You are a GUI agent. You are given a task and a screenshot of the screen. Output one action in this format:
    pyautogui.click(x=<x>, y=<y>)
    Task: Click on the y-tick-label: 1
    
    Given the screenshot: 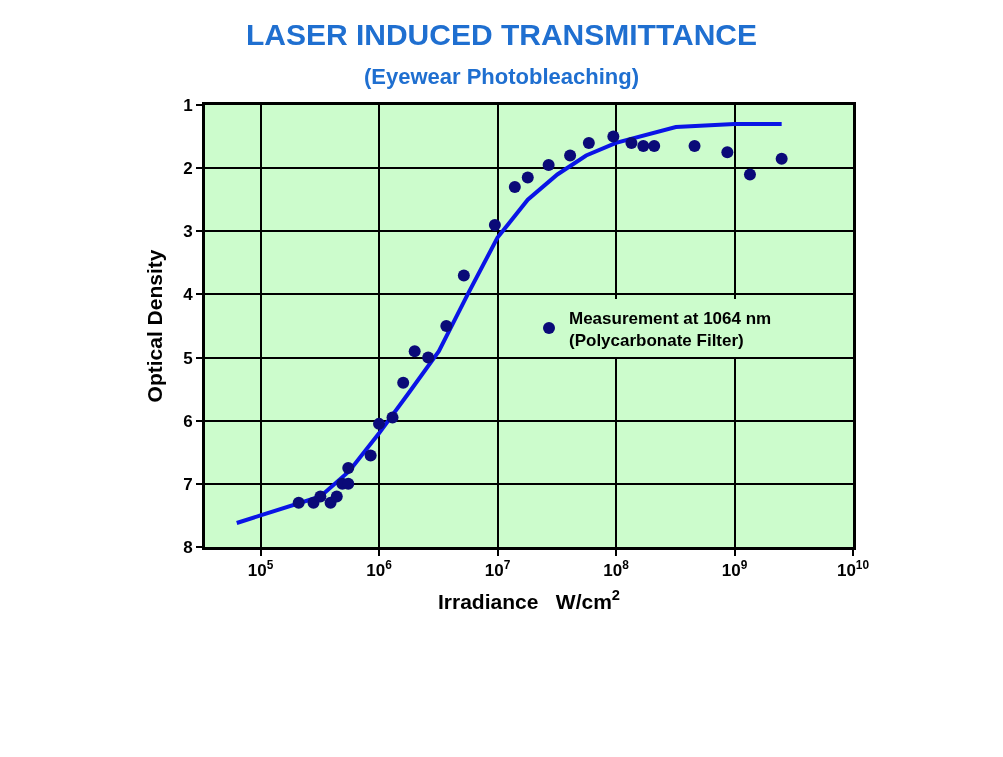 What is the action you would take?
    pyautogui.click(x=188, y=105)
    